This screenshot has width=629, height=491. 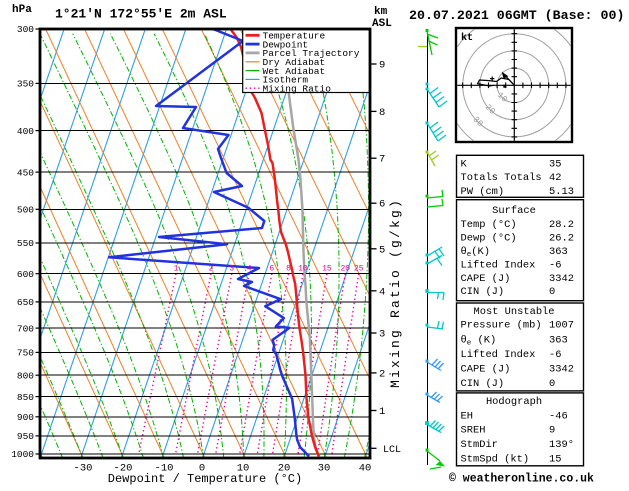 What do you see at coordinates (25, 210) in the screenshot?
I see `svg-text: 500` at bounding box center [25, 210].